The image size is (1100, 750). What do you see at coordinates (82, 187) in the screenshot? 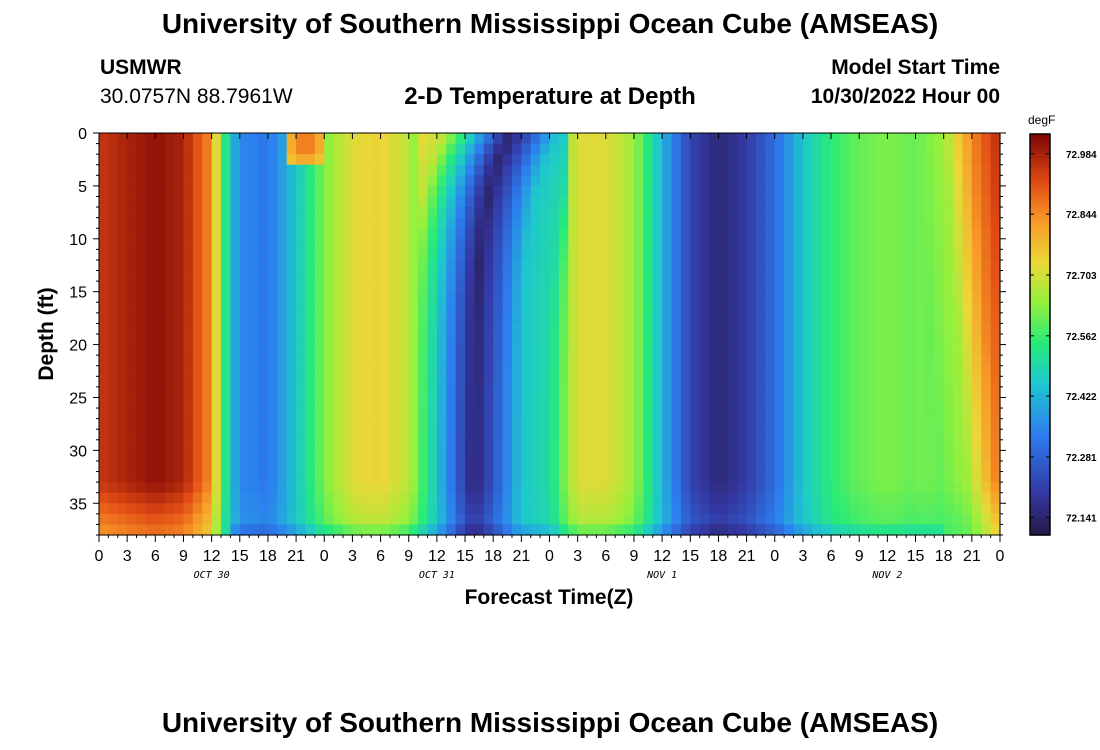
I see `y-tick-label: 5` at bounding box center [82, 187].